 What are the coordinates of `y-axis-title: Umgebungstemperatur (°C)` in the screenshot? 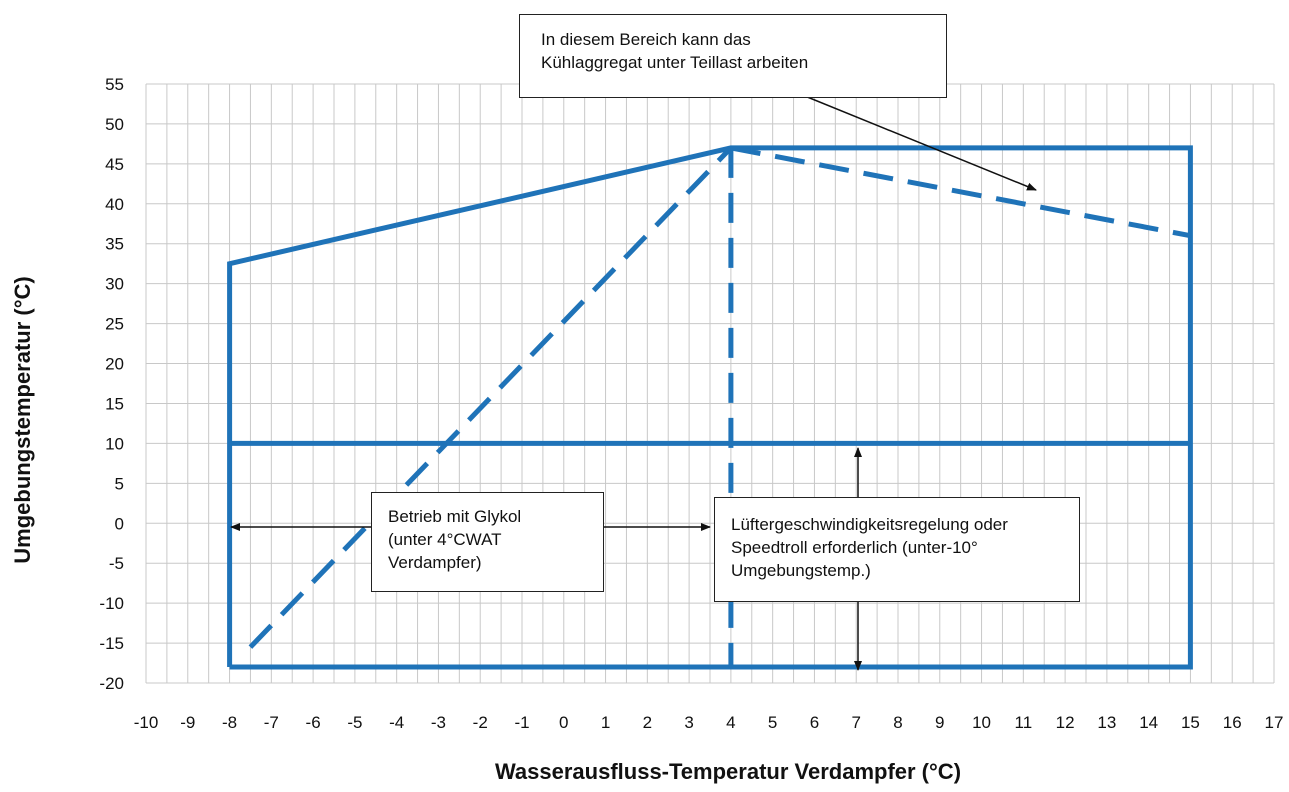 It's located at (22, 419).